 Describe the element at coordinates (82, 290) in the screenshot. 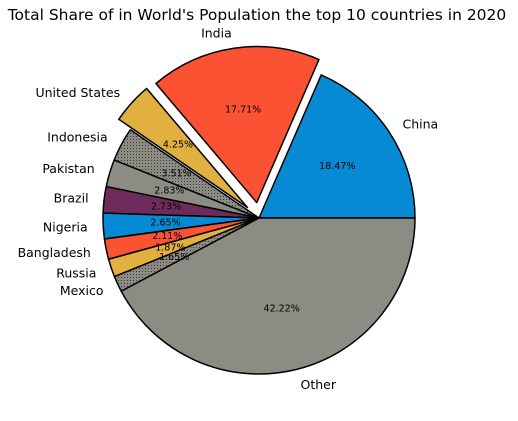

I see `slice-label-mexico: Mexico` at that location.